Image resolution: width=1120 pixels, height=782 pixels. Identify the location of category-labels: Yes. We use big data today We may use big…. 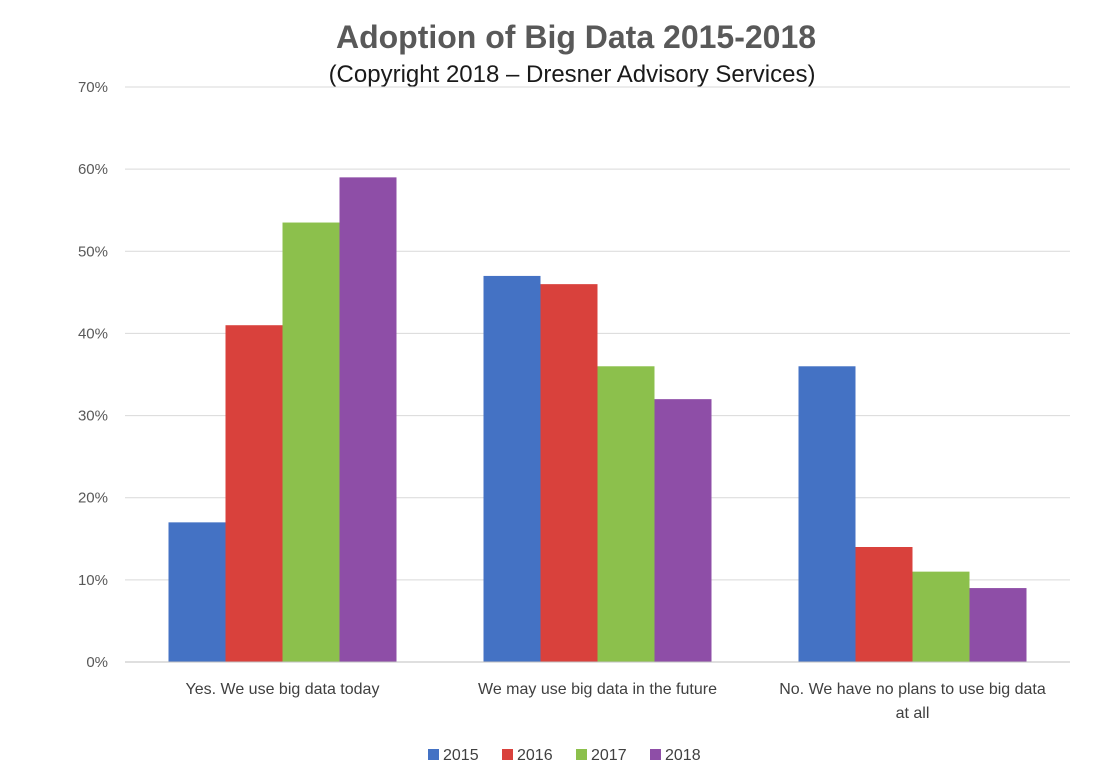
(616, 701).